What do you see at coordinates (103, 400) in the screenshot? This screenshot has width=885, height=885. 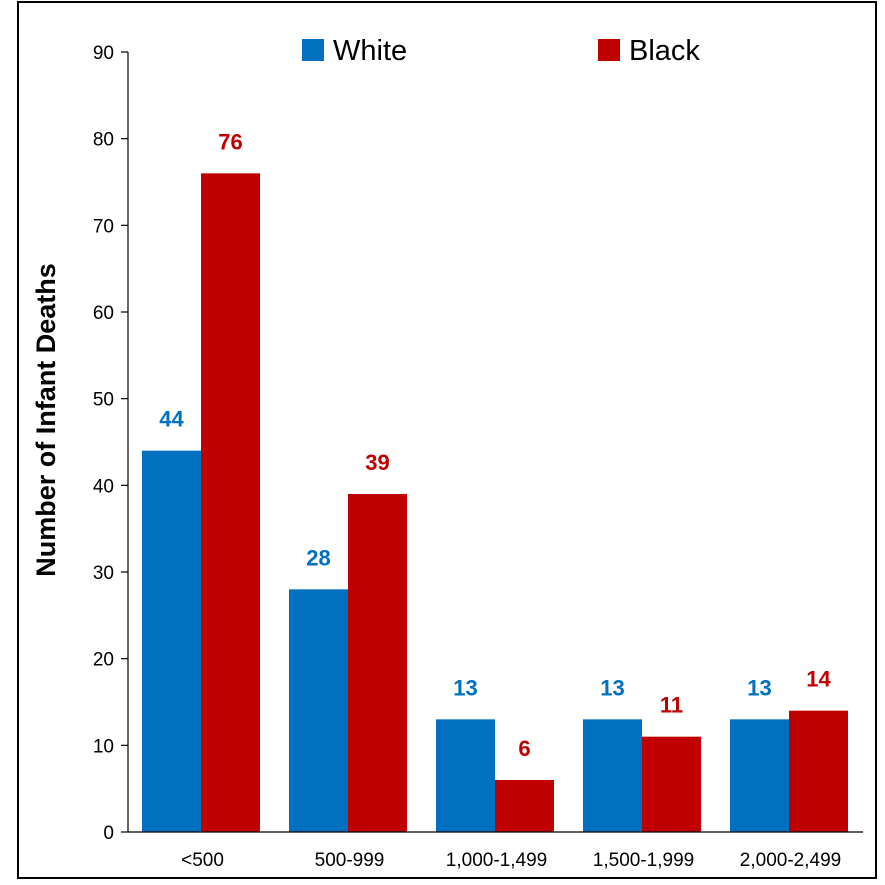 I see `y-tick-label: 50` at bounding box center [103, 400].